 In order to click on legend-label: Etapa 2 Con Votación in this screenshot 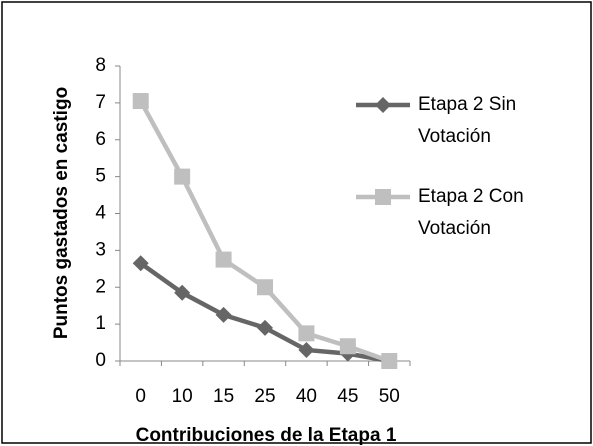, I will do `click(471, 212)`.